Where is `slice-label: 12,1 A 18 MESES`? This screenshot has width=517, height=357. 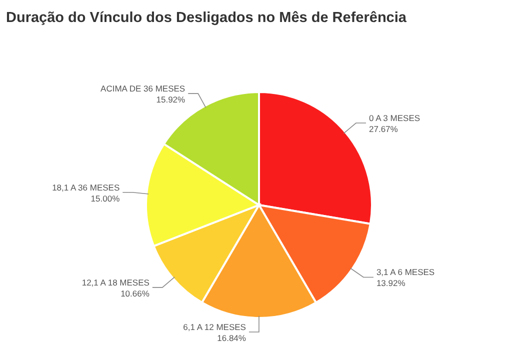
slice-label: 12,1 A 18 MESES is located at coordinates (116, 282).